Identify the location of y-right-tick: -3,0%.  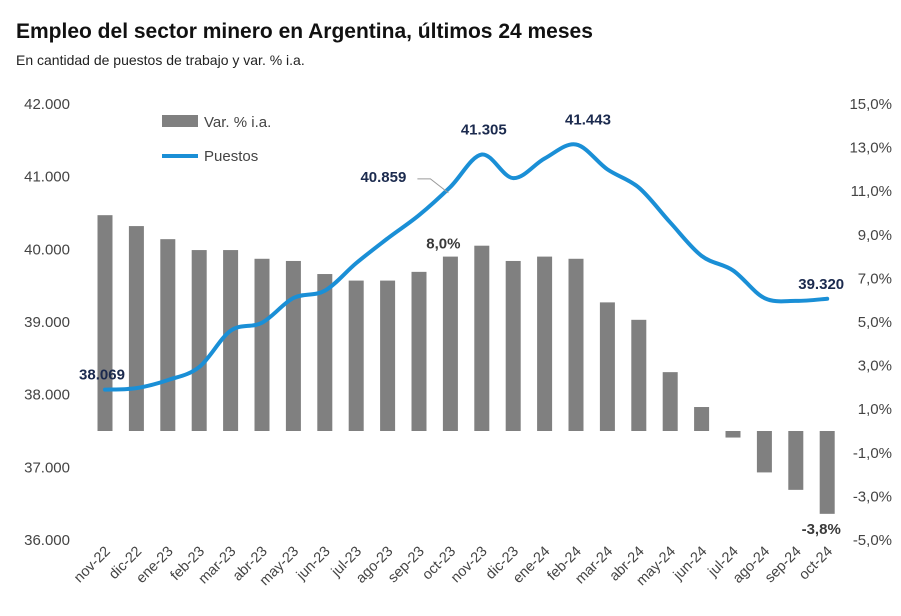
(872, 496).